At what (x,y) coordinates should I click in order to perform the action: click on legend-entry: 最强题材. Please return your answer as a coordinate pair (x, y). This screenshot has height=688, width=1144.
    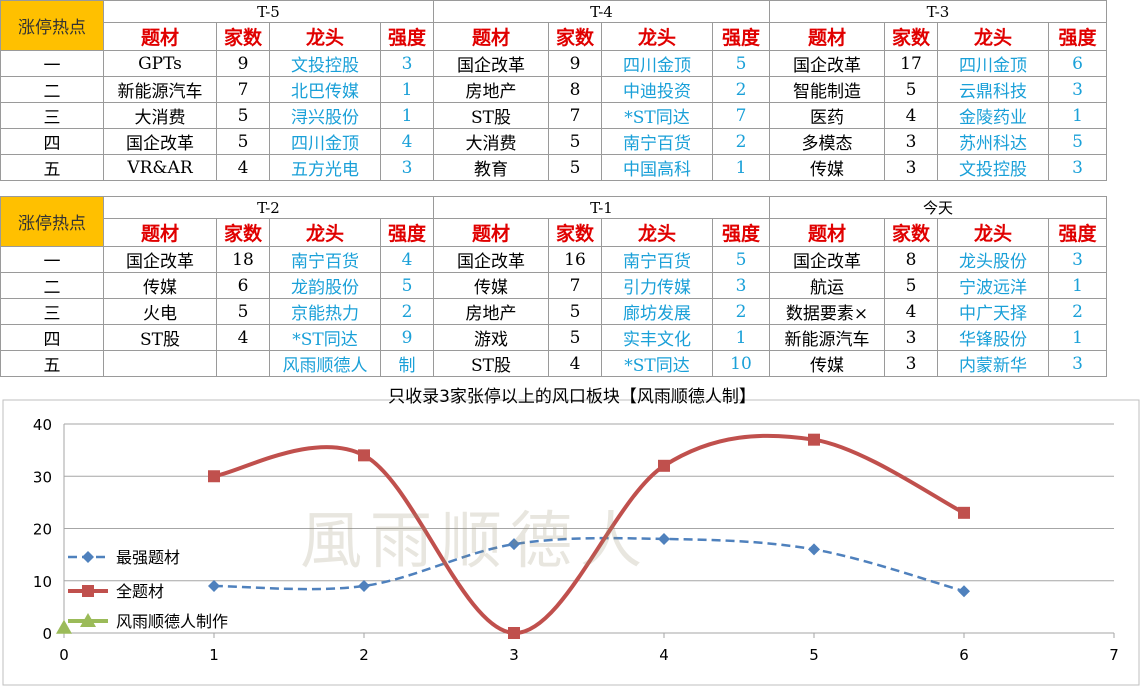
    Looking at the image, I should click on (148, 557).